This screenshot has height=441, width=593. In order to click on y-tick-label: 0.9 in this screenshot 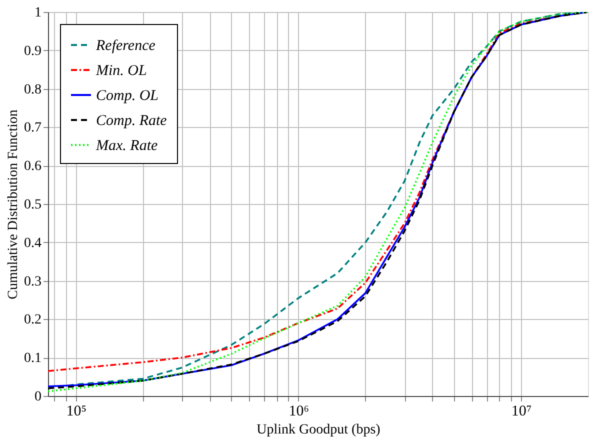, I will do `click(33, 51)`.